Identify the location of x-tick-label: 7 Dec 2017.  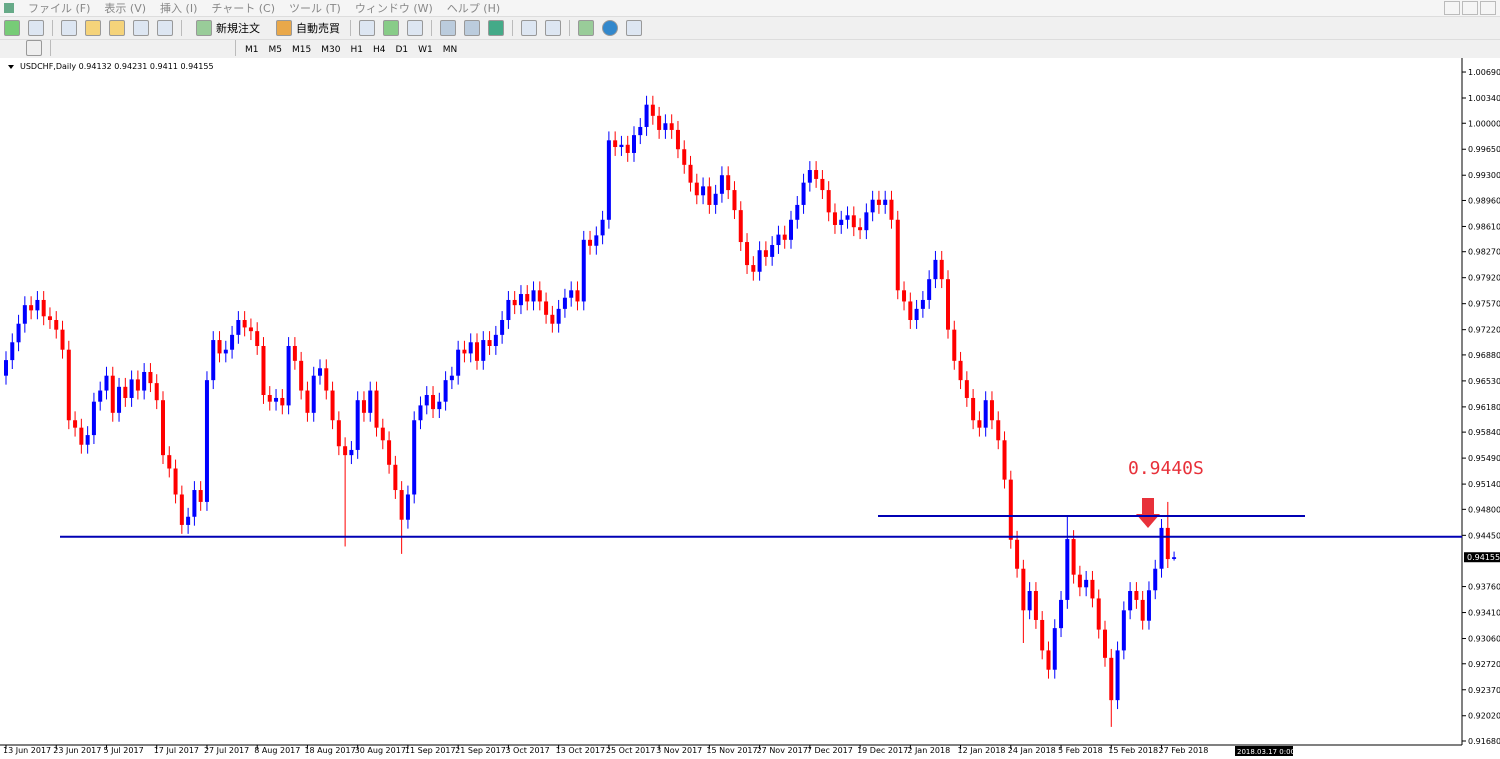
(830, 750).